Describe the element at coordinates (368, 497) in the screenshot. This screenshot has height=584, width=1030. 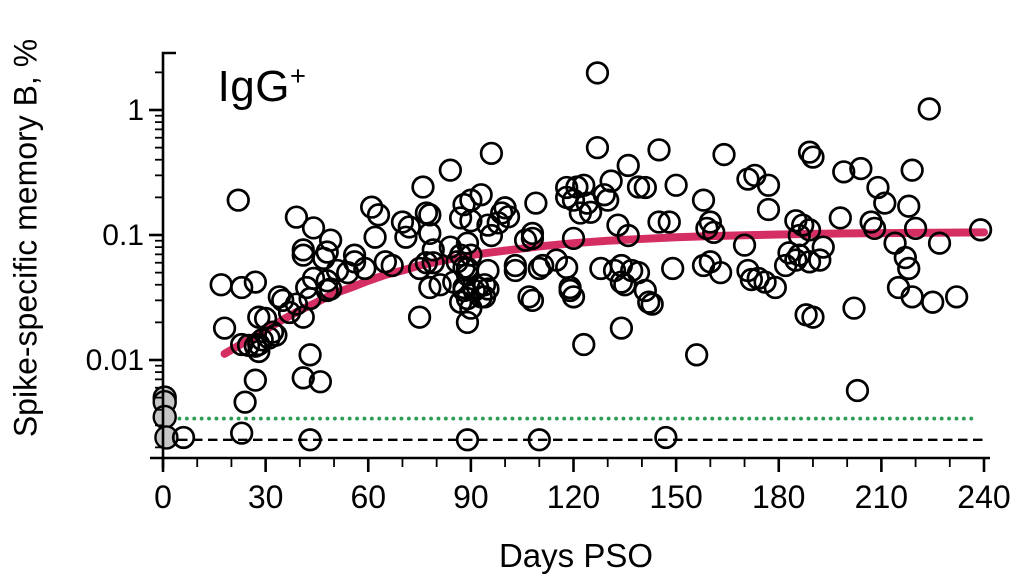
I see `x-tick-label: 60` at that location.